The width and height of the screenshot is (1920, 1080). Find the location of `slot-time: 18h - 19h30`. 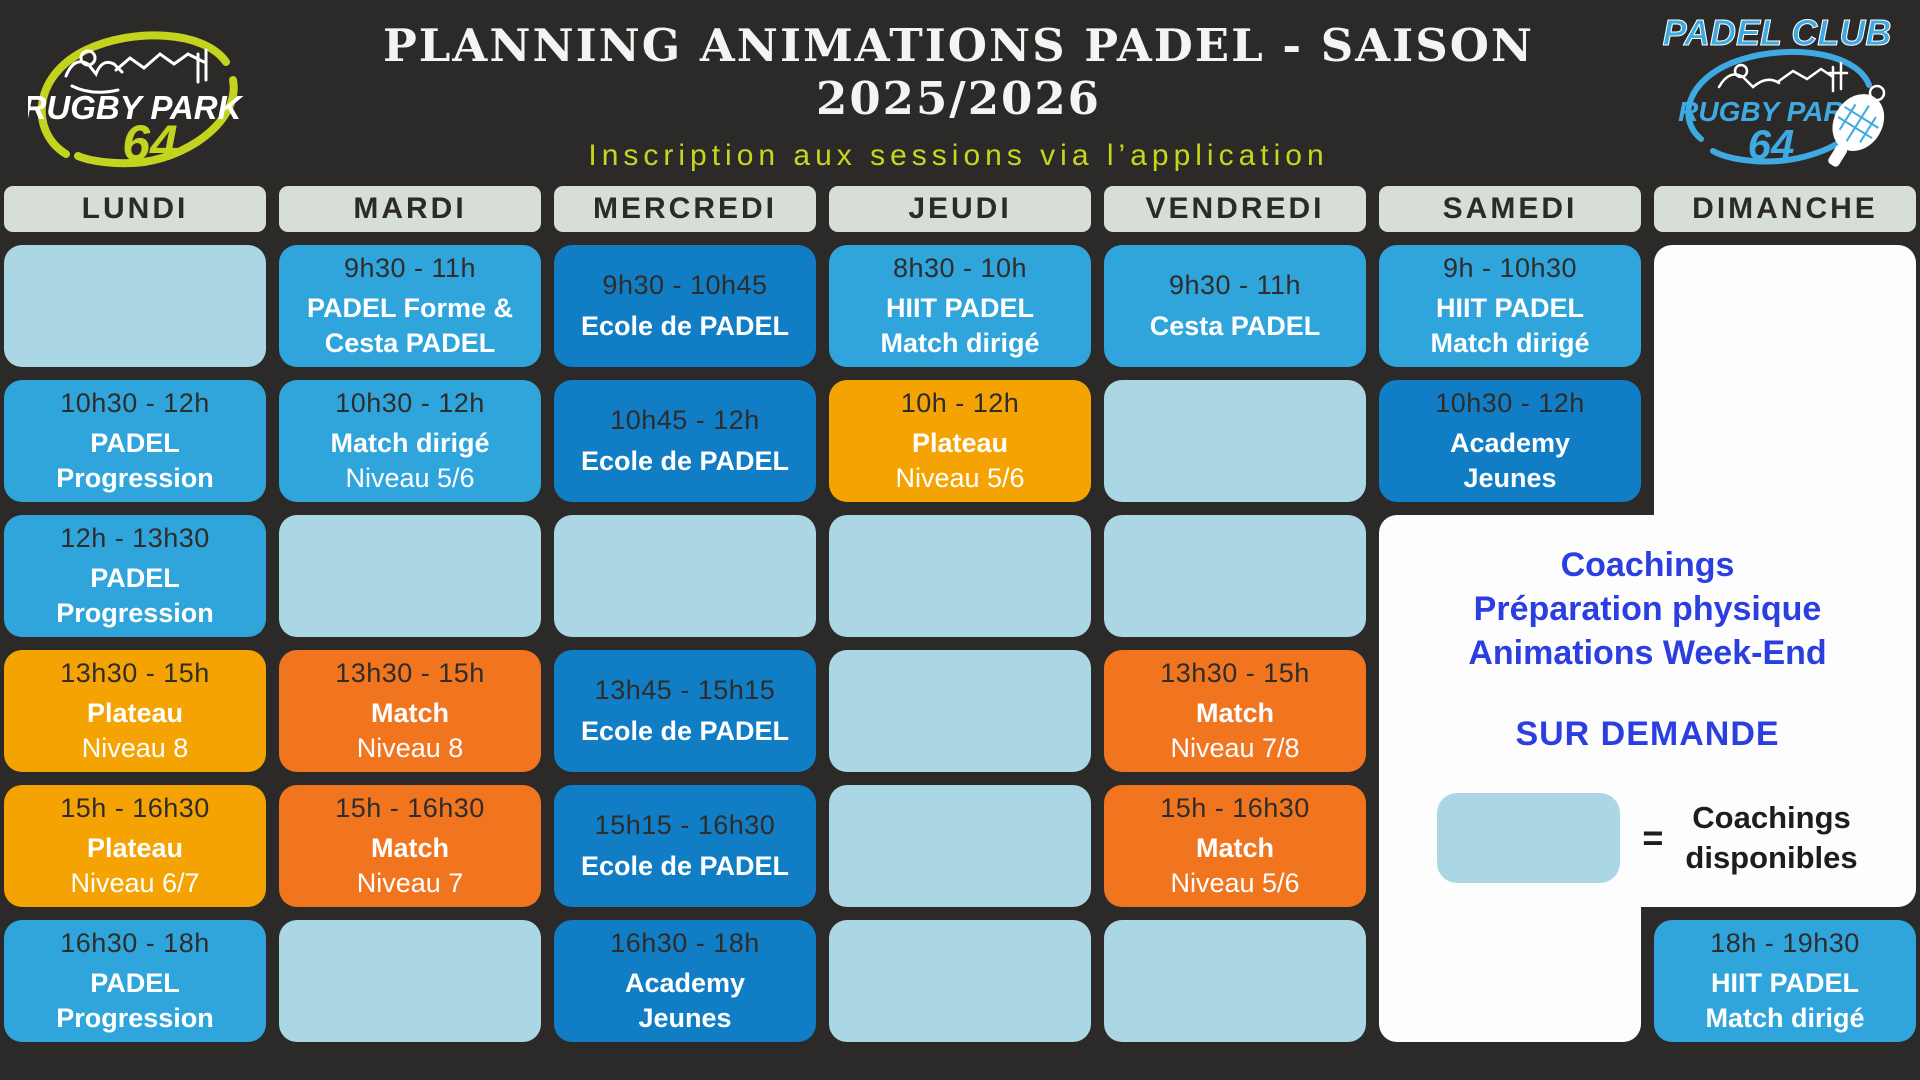

slot-time: 18h - 19h30 is located at coordinates (1785, 942).